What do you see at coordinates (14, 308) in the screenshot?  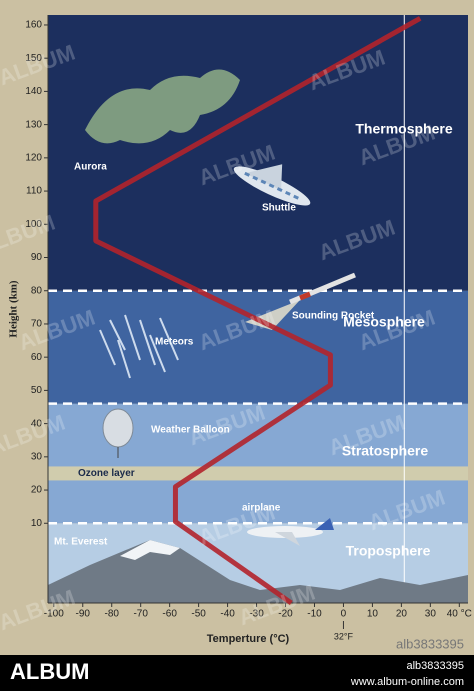 I see `y-axis-title: Height (km)` at bounding box center [14, 308].